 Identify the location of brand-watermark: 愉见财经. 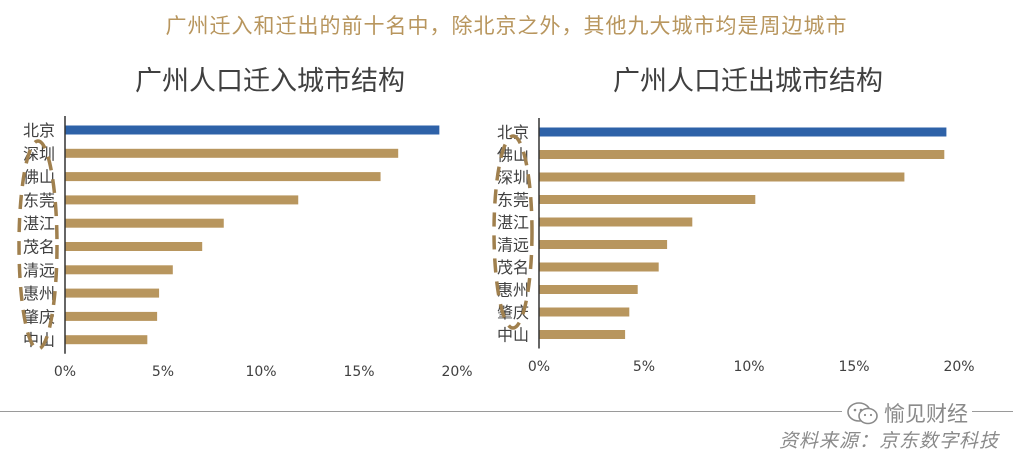
(907, 413).